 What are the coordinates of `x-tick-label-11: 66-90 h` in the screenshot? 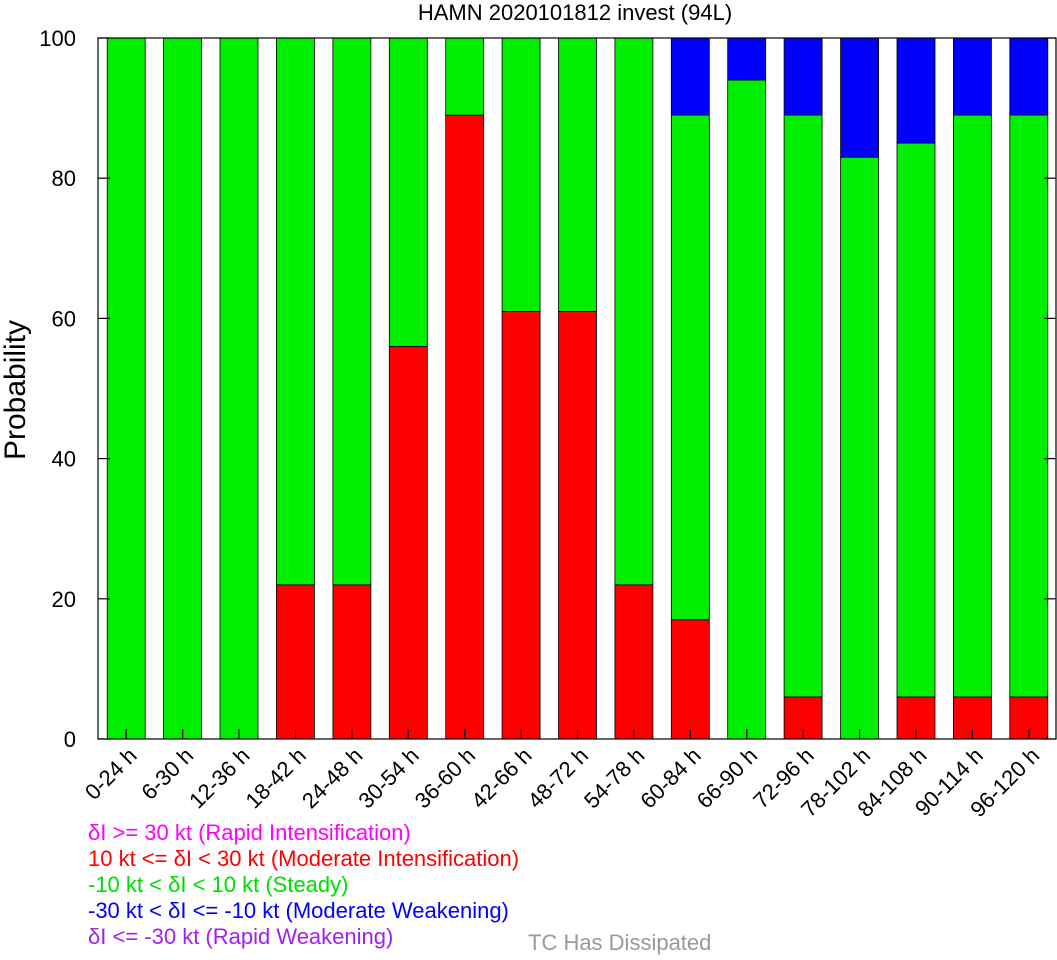 It's located at (727, 778).